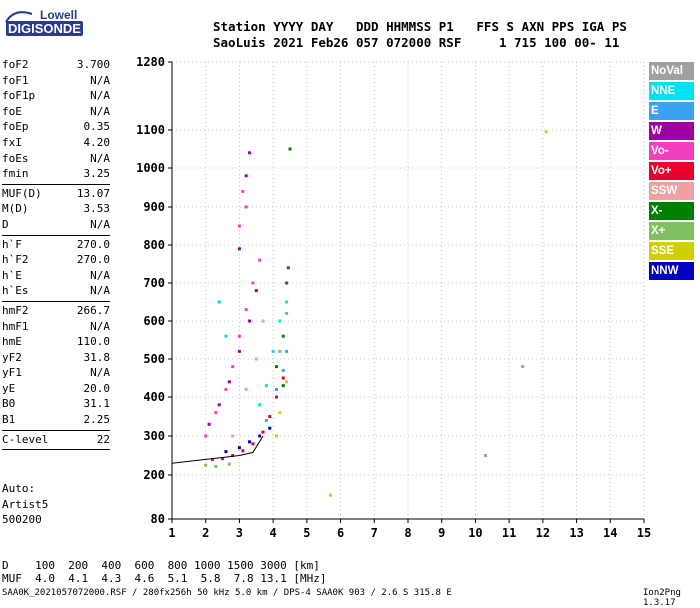 This screenshot has height=608, width=700. I want to click on param-row: B1 2.25, so click(56, 421).